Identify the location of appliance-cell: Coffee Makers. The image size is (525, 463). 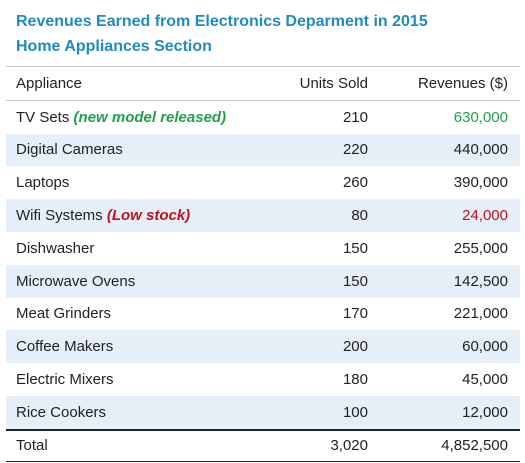
(131, 347).